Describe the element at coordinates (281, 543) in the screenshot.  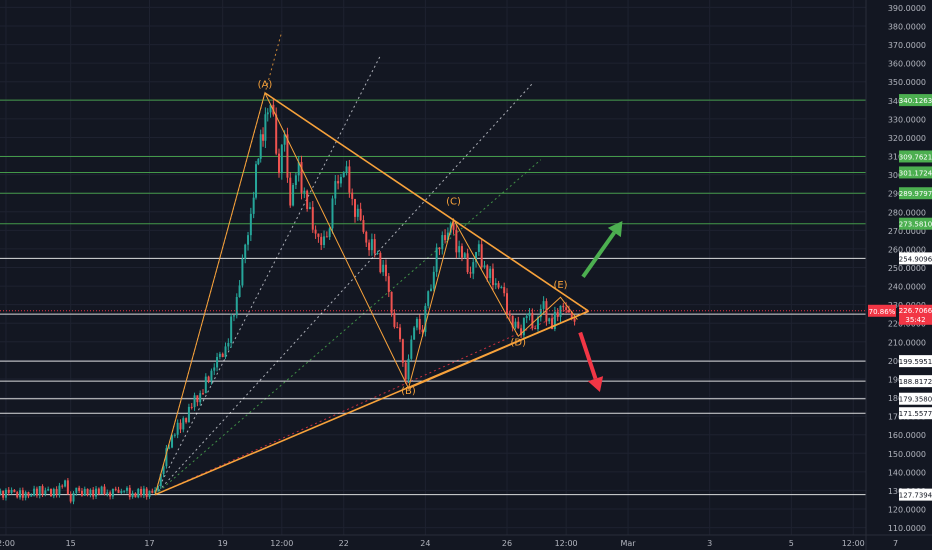
I see `time-tick-label: 12:00` at that location.